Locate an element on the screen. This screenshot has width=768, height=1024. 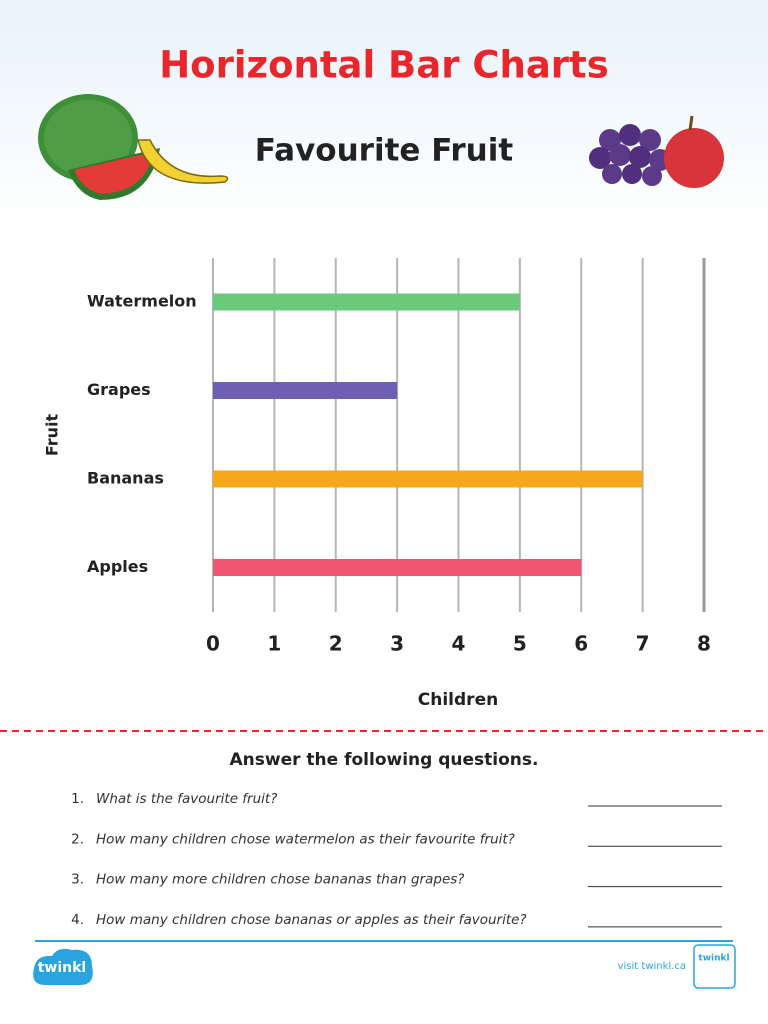
y-tick-label: Apples is located at coordinates (117, 566).